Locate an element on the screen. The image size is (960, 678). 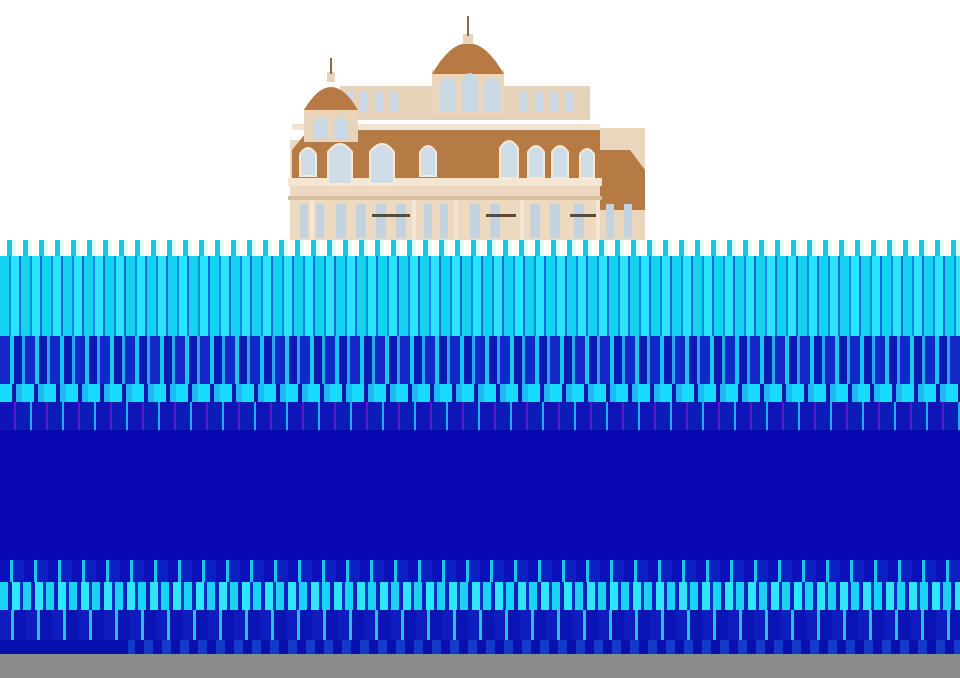
gray-bottom-strip is located at coordinates (480, 666).